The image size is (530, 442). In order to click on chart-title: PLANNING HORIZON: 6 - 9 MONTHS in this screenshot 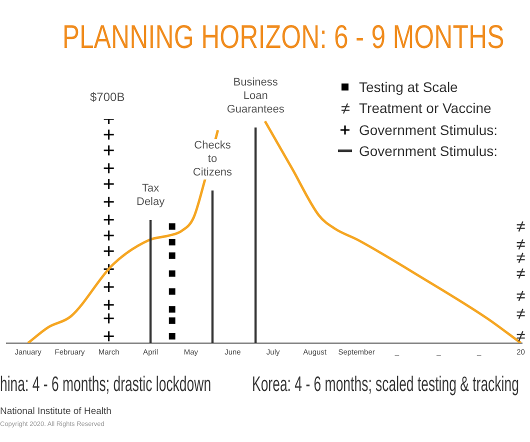, I will do `click(283, 37)`.